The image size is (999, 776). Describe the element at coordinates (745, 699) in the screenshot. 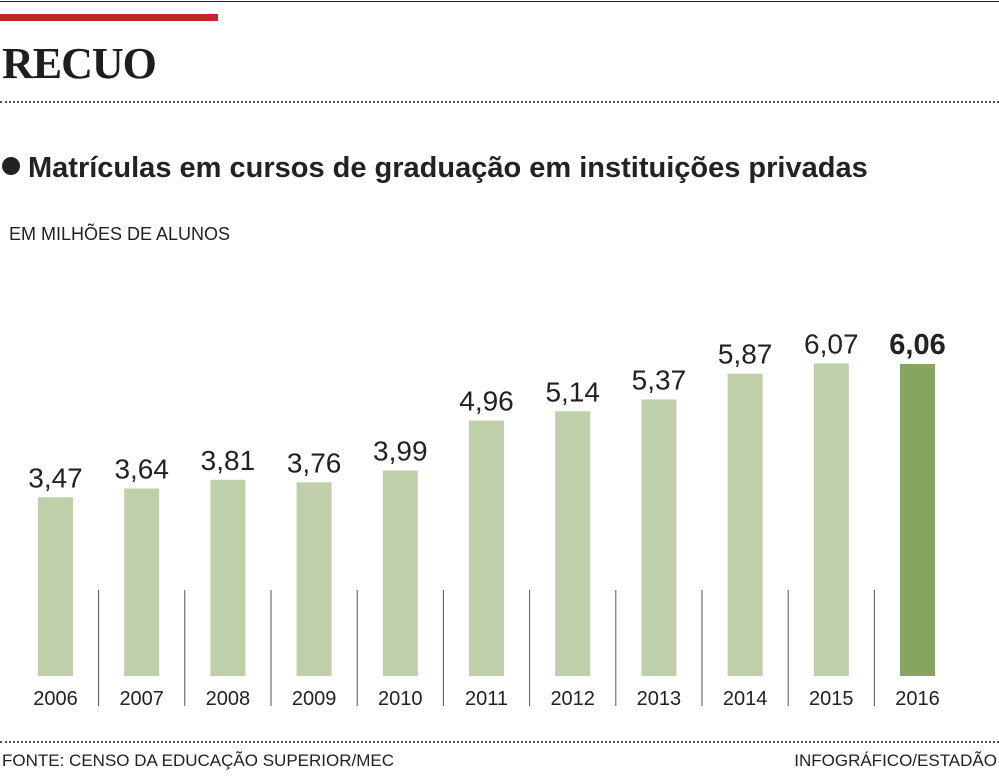

I see `x-tick-label: 2014` at that location.